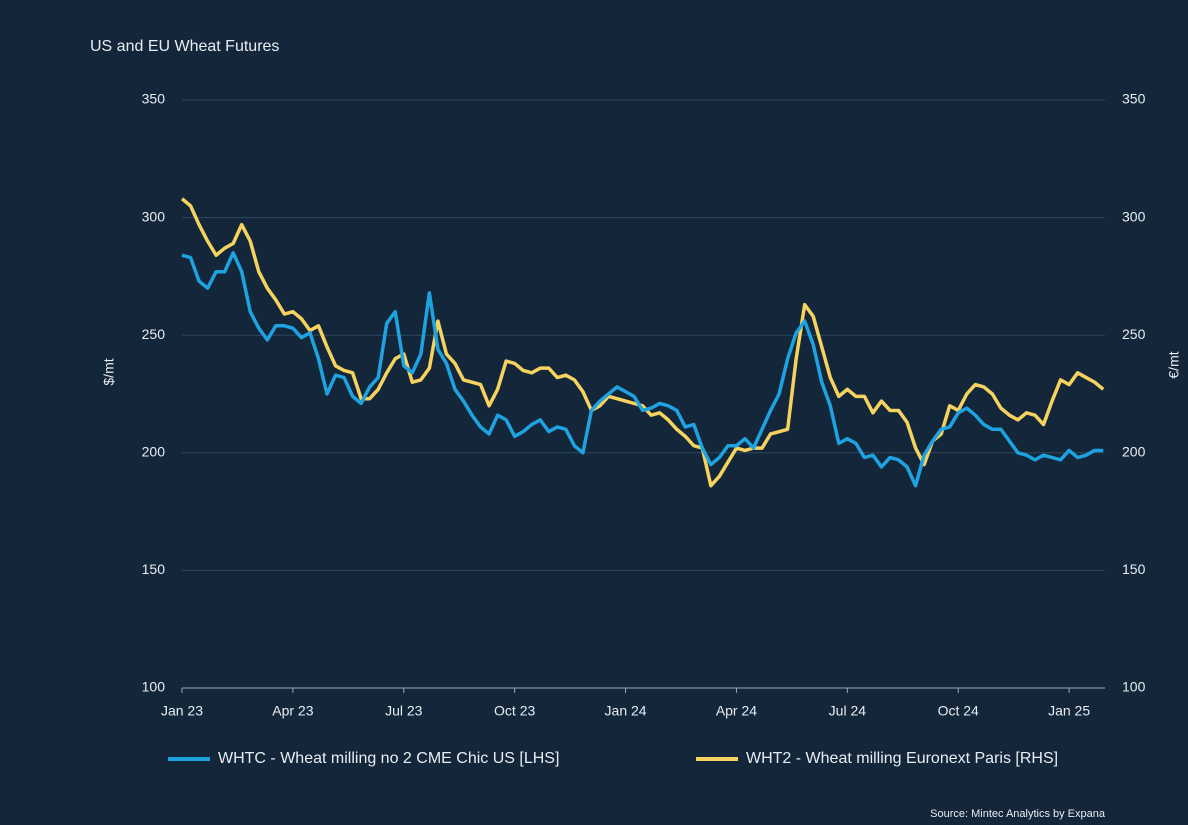 The width and height of the screenshot is (1188, 825). What do you see at coordinates (154, 99) in the screenshot?
I see `y-tick-label: 350` at bounding box center [154, 99].